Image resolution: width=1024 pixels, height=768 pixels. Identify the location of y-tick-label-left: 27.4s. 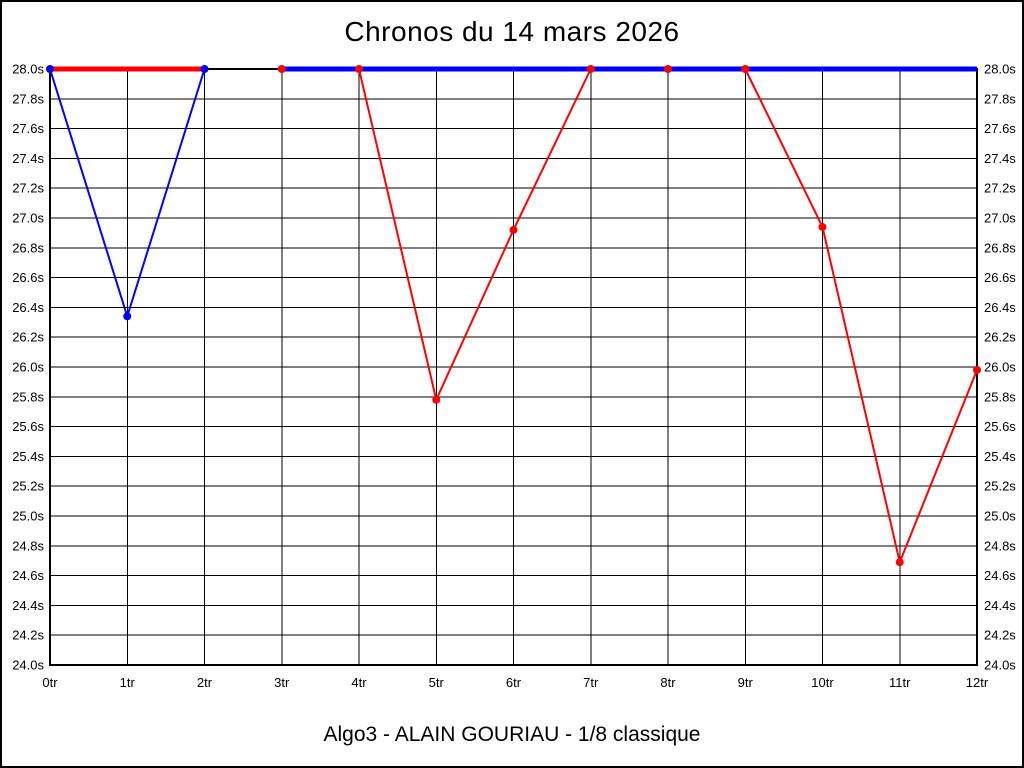
(28, 158).